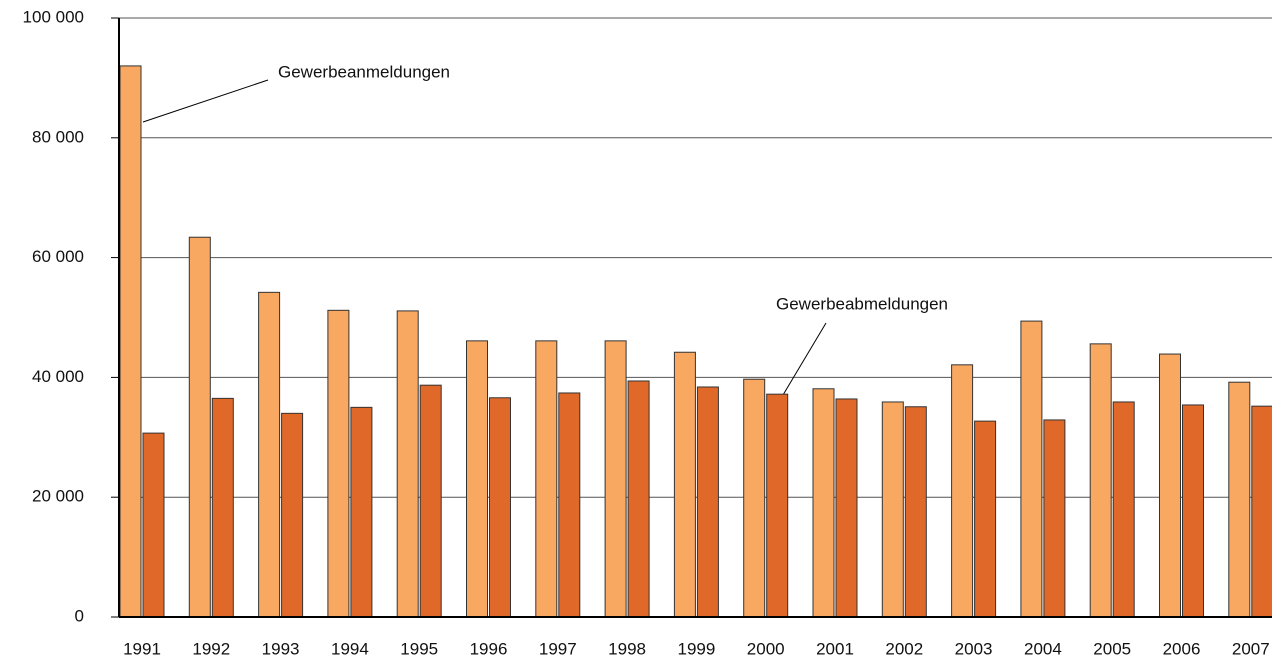 This screenshot has height=661, width=1272. What do you see at coordinates (142, 648) in the screenshot?
I see `x-tick-label: 1991` at bounding box center [142, 648].